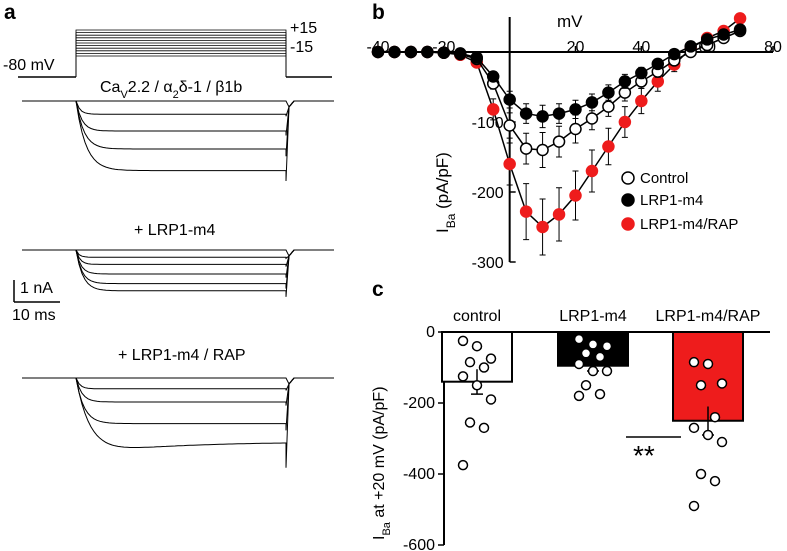 The width and height of the screenshot is (787, 551). Describe the element at coordinates (641, 47) in the screenshot. I see `iv-x-tick-label: 40` at that location.